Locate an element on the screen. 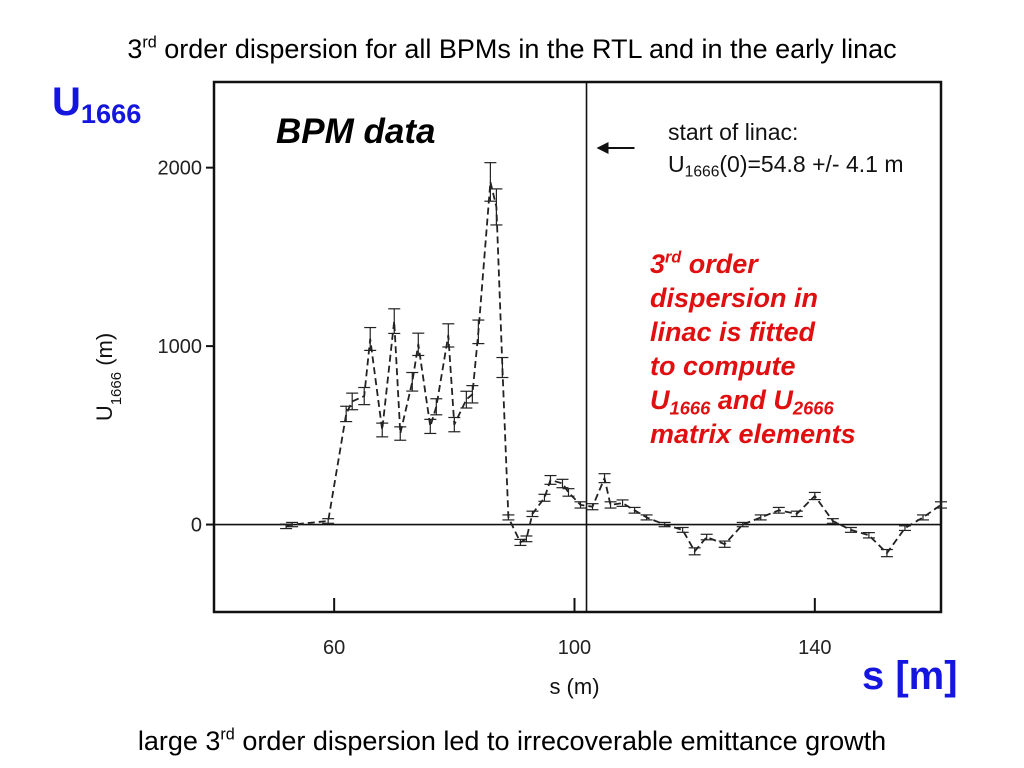 This screenshot has width=1024, height=768. y-axis-title: U1666 (m) is located at coordinates (108, 377).